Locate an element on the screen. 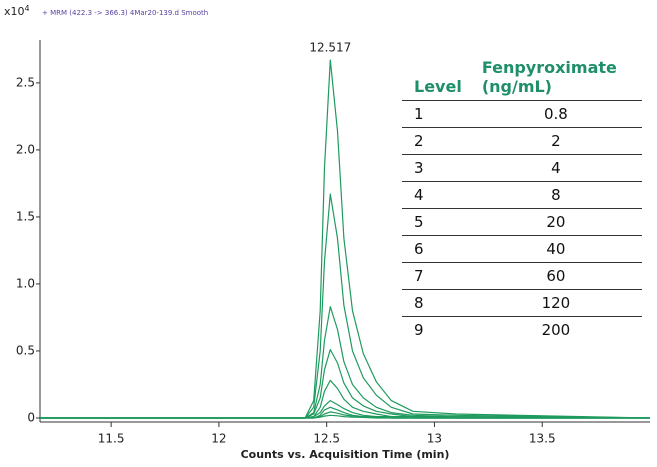 The width and height of the screenshot is (657, 467). y-tick-label: 0 is located at coordinates (31, 417).